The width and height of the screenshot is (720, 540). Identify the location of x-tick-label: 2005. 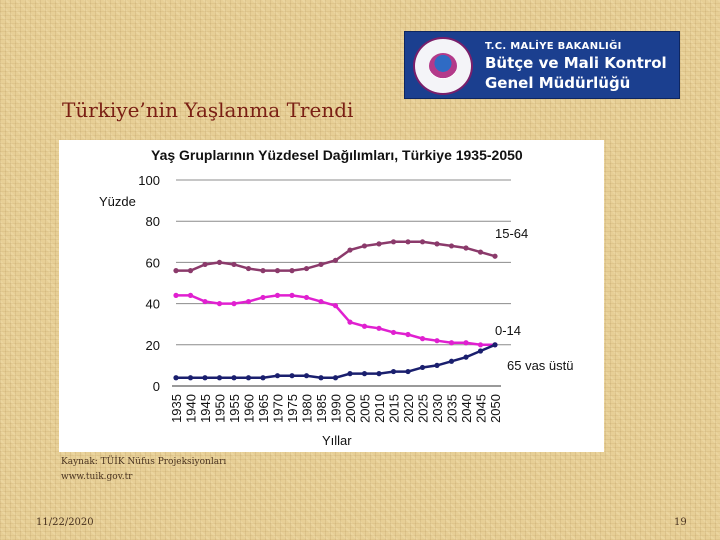
(365, 408).